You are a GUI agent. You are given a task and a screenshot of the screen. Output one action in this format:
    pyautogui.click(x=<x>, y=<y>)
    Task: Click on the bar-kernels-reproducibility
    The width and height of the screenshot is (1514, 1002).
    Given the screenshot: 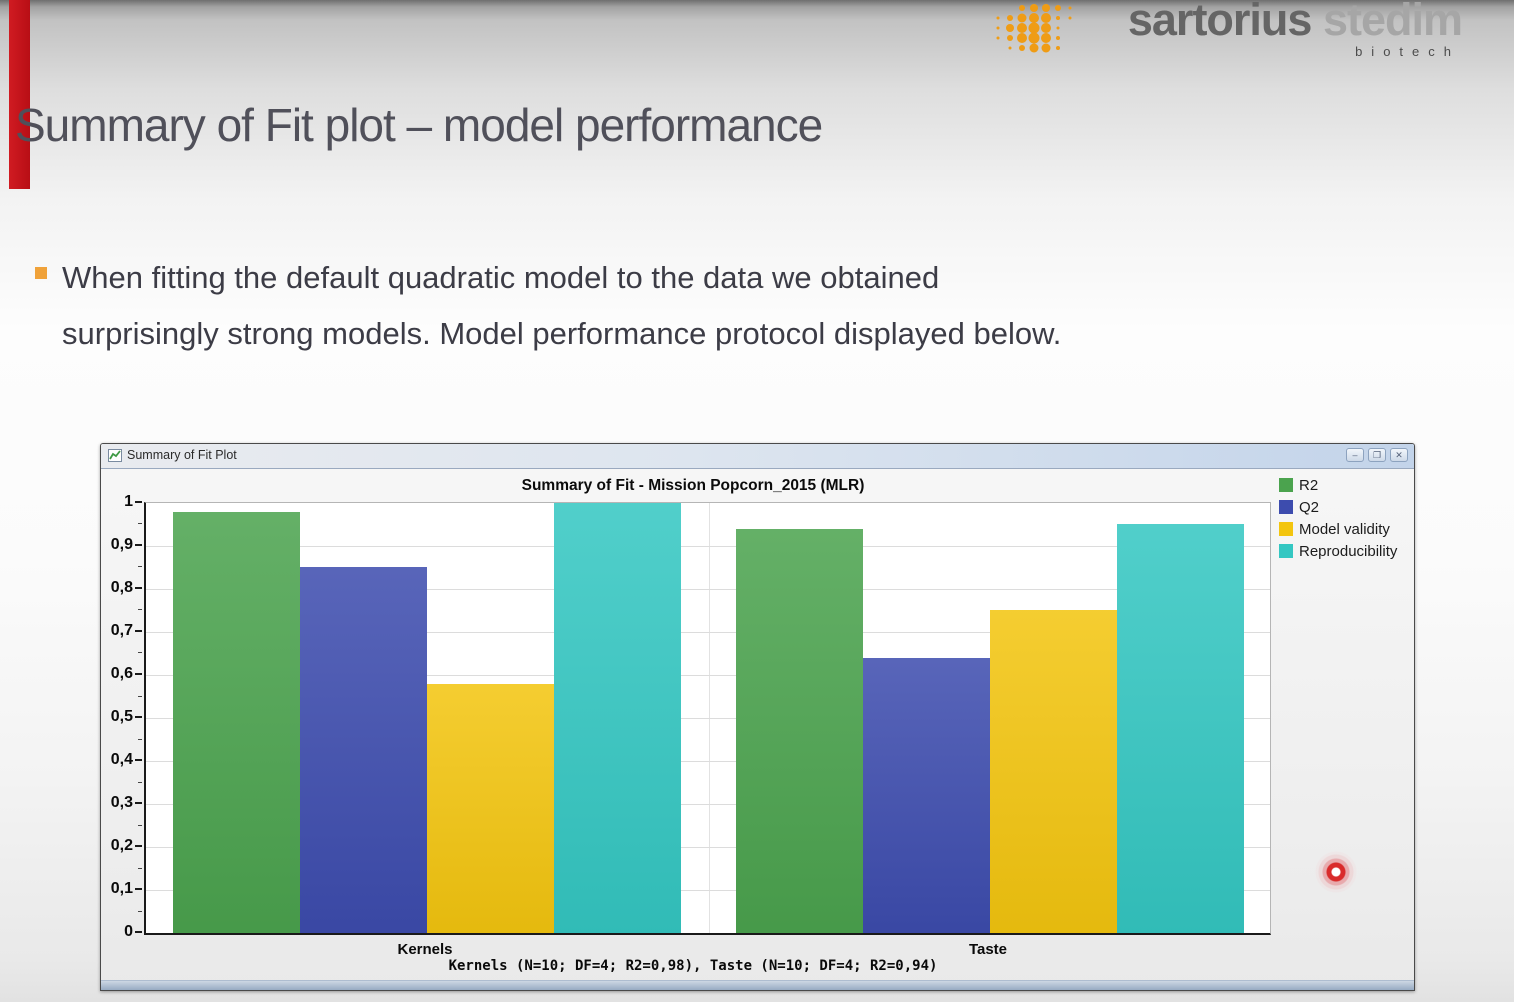 What is the action you would take?
    pyautogui.click(x=617, y=718)
    